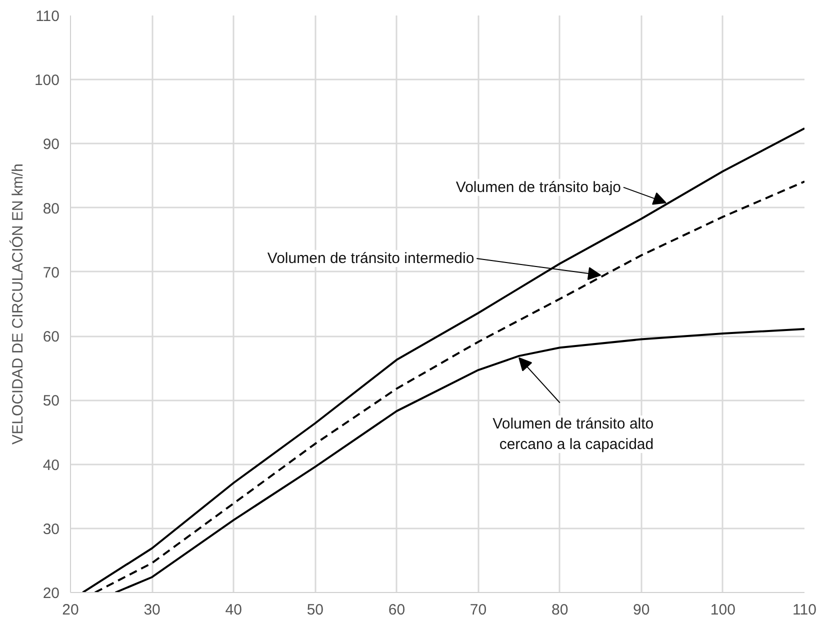 The height and width of the screenshot is (617, 824). What do you see at coordinates (47, 81) in the screenshot?
I see `y-tick-label: 100` at bounding box center [47, 81].